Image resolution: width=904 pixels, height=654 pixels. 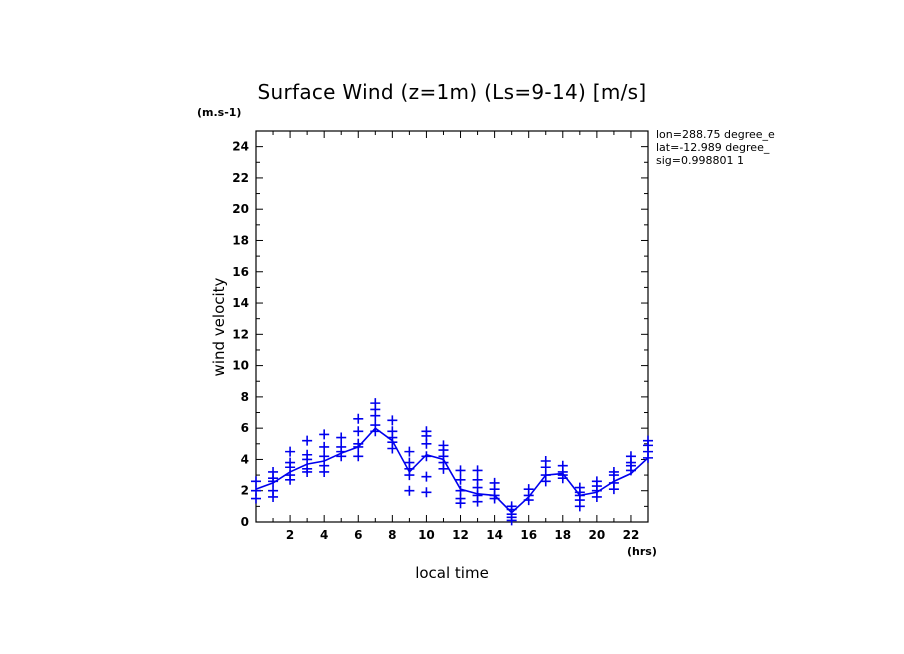 I want to click on y-tick-label: 4, so click(x=245, y=459).